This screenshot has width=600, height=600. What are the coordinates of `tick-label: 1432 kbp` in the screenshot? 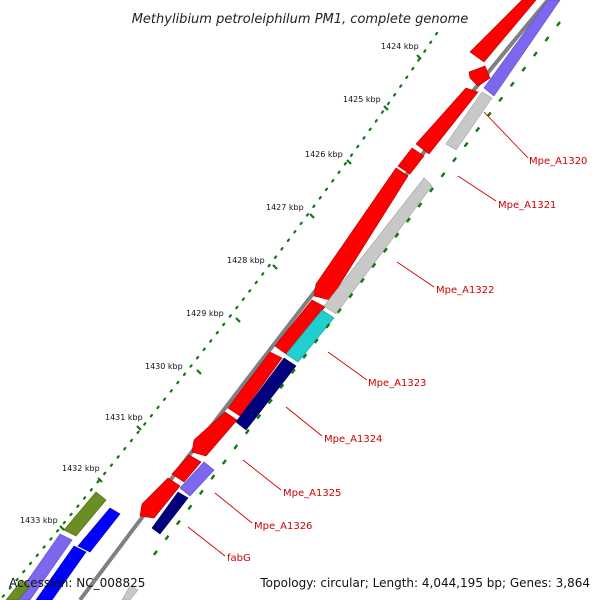 It's located at (81, 468).